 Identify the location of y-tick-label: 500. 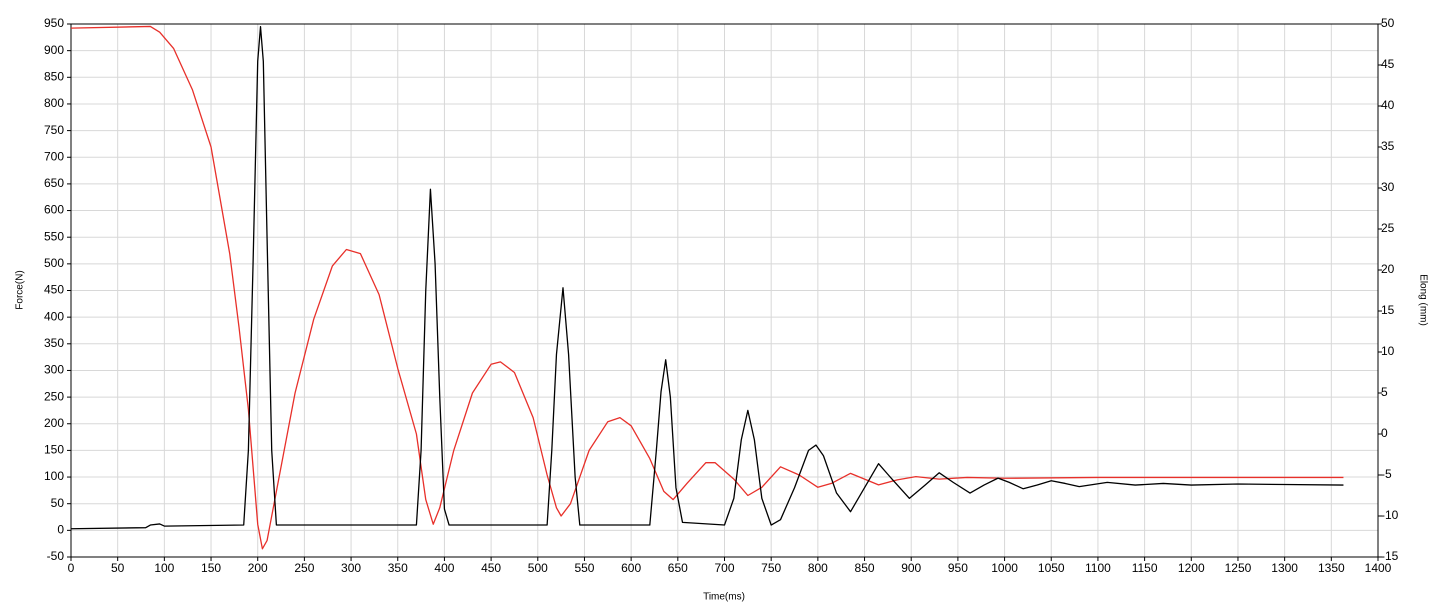
(54, 263).